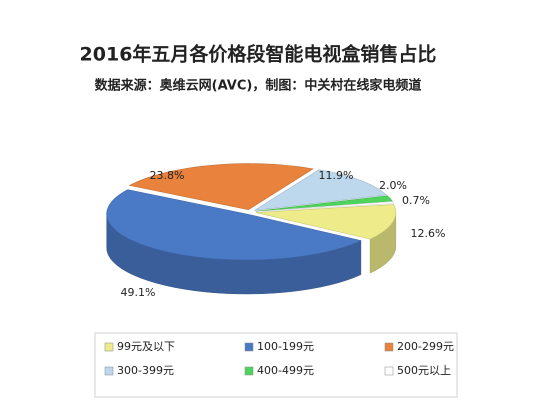 The image size is (550, 401). Describe the element at coordinates (425, 346) in the screenshot. I see `legend-label: 200-299元` at that location.